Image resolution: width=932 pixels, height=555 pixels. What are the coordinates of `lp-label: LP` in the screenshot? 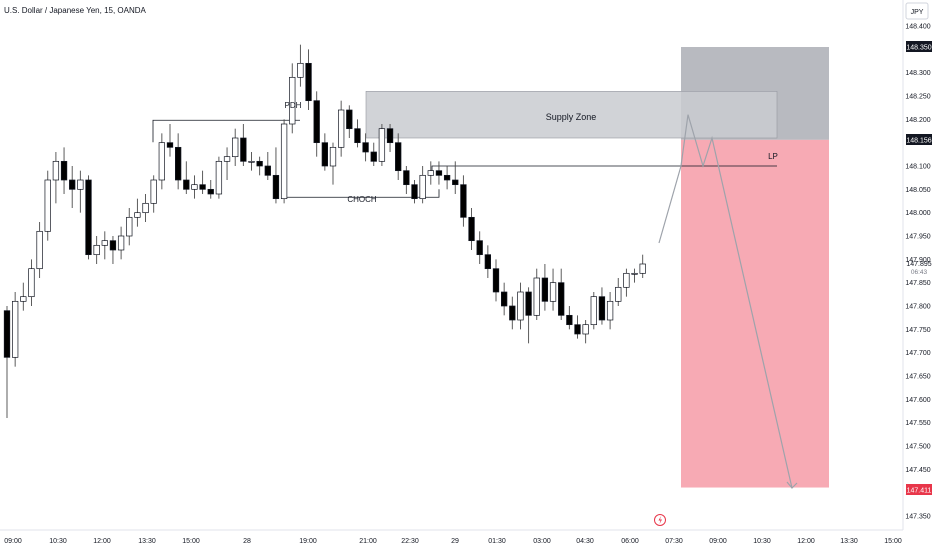 It's located at (773, 156).